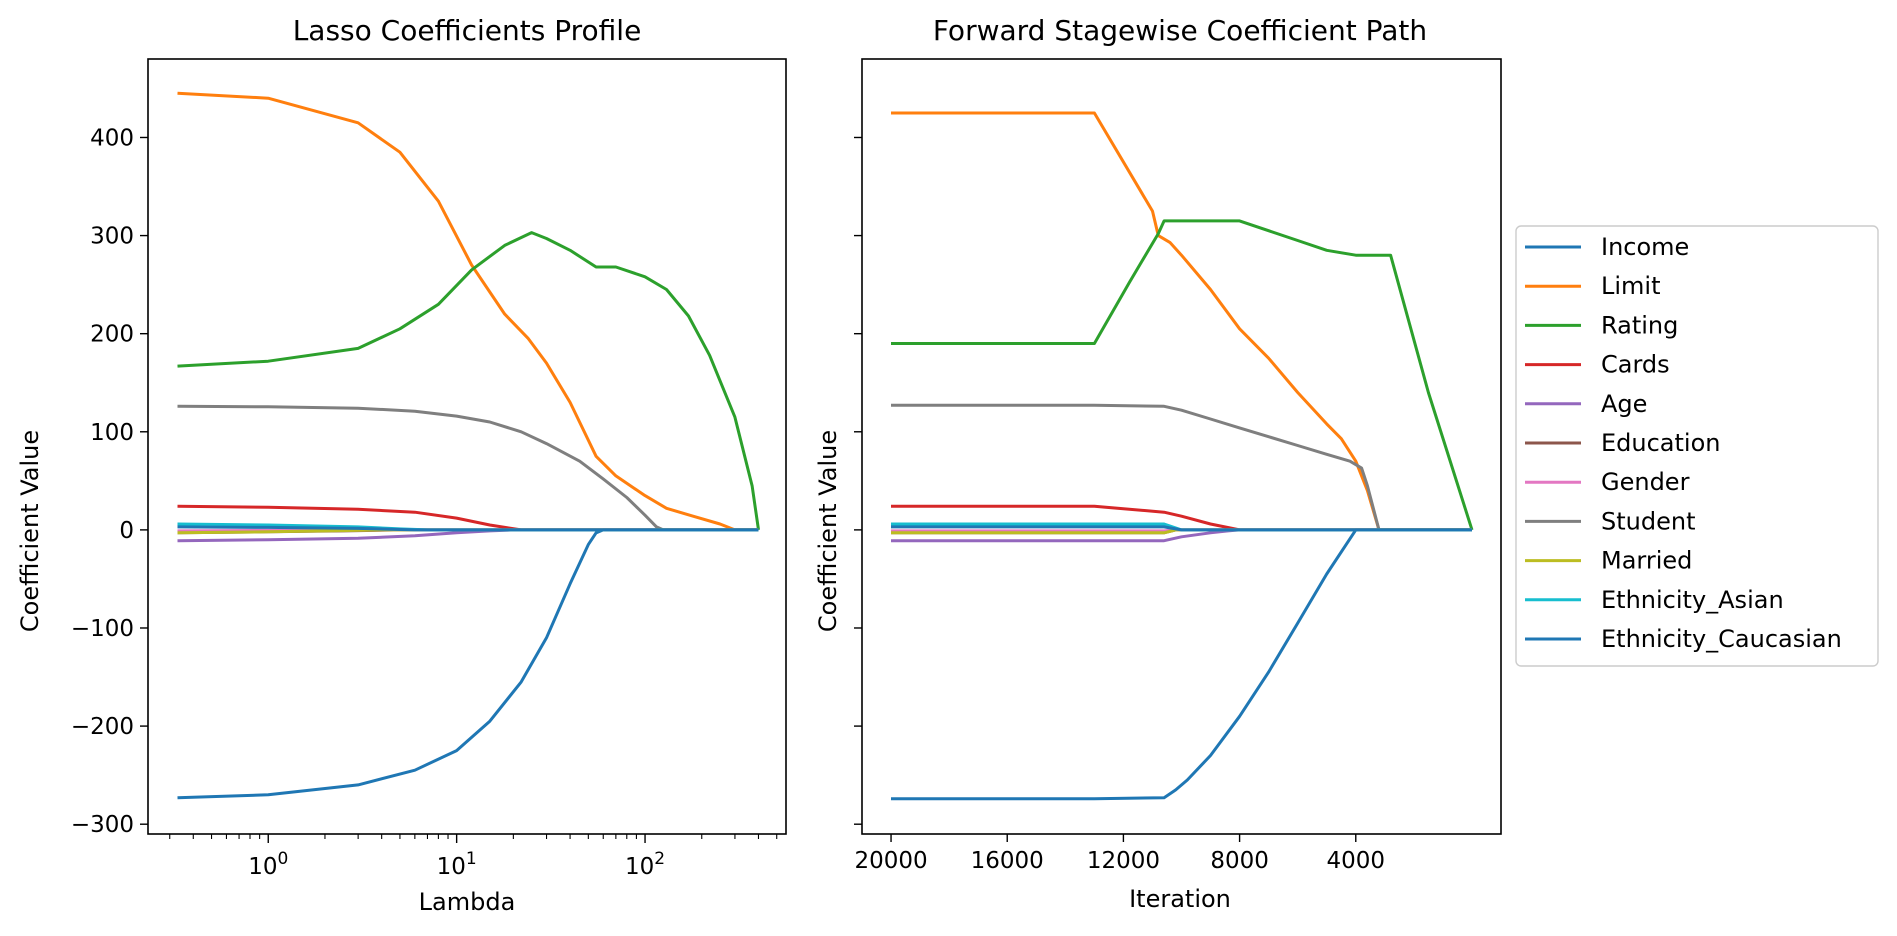 Image resolution: width=1897 pixels, height=936 pixels. I want to click on stagewise-series-limit, so click(1181, 321).